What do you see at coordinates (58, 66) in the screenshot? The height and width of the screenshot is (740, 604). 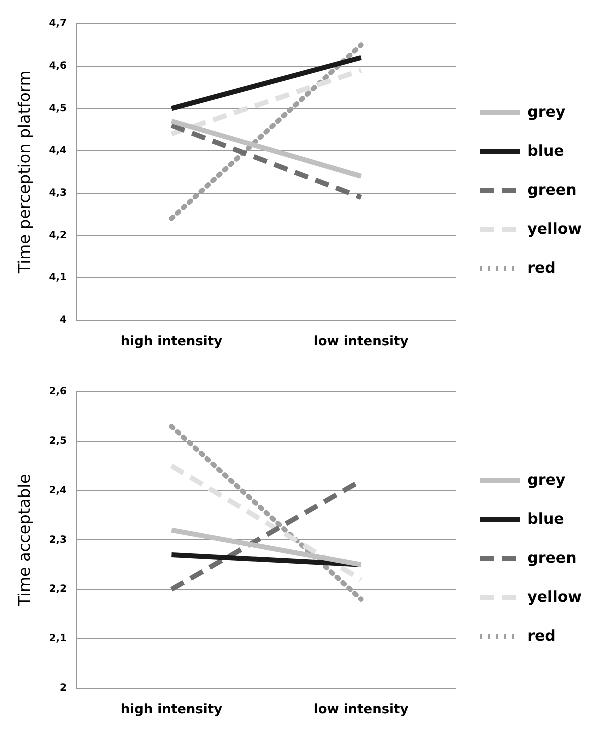 I see `y-tick-label: 4,6` at bounding box center [58, 66].